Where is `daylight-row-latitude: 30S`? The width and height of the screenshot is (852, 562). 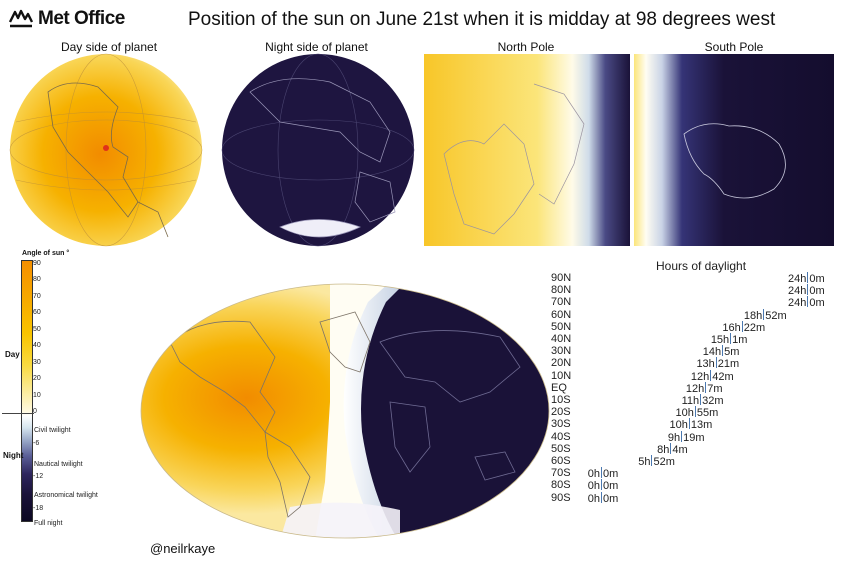 daylight-row-latitude: 30S is located at coordinates (561, 424).